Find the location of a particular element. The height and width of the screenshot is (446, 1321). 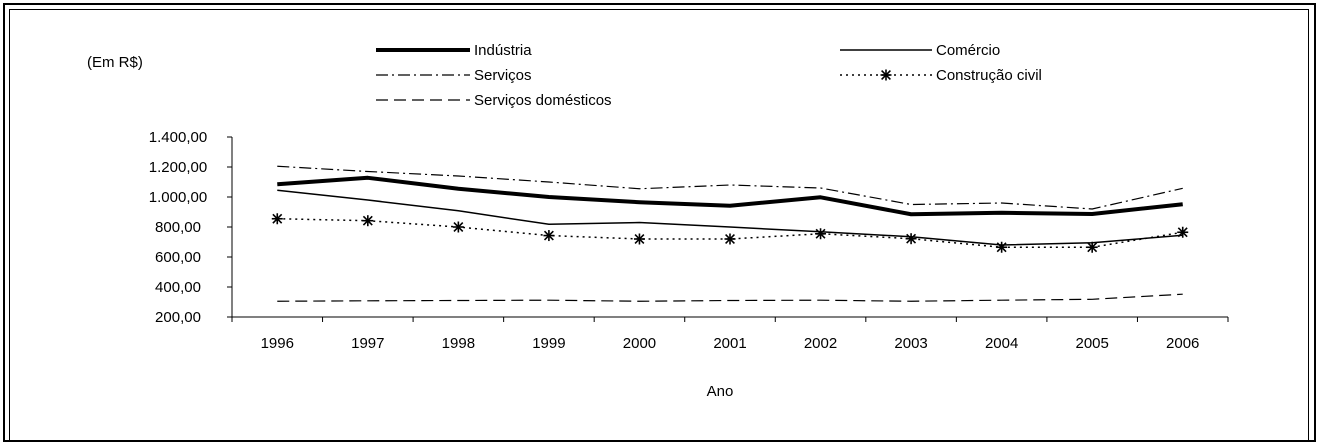

x-tick-label: 1999 is located at coordinates (548, 343).